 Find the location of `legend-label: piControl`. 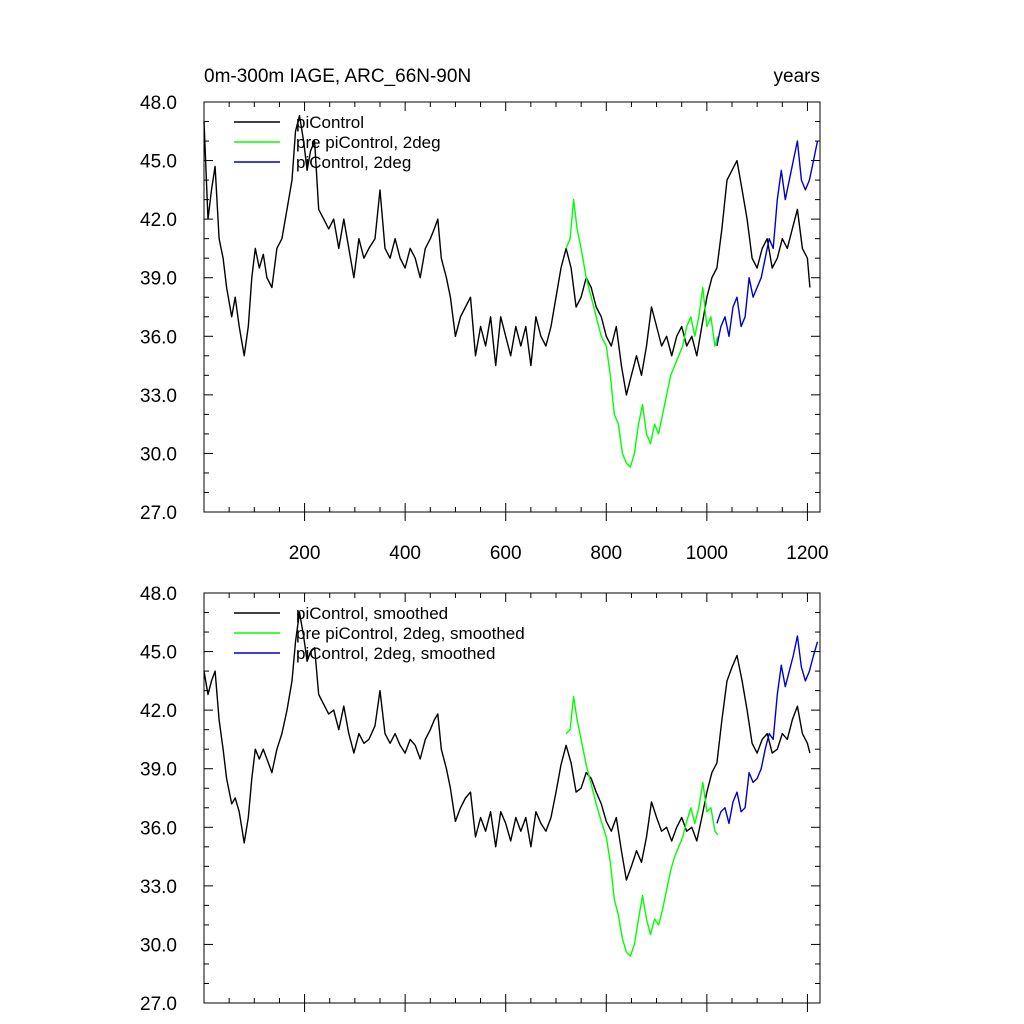

legend-label: piControl is located at coordinates (330, 122).